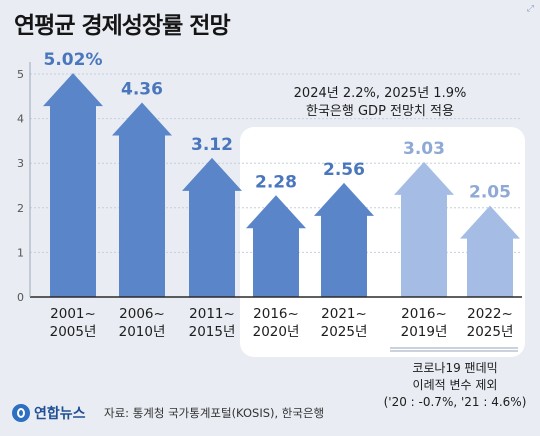 The height and width of the screenshot is (436, 540). Describe the element at coordinates (455, 402) in the screenshot. I see `note-bottom-line3: ('20 : -0.7%, '21 : 4.6%)` at that location.